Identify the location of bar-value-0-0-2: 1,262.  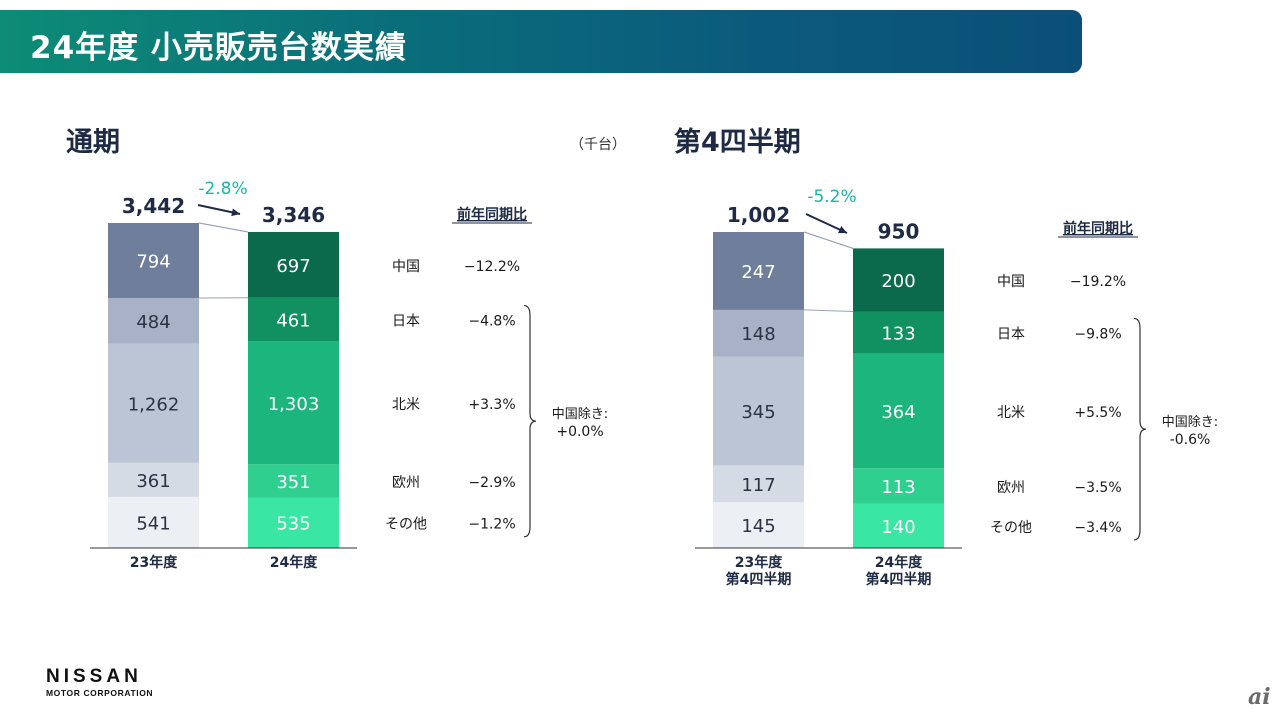
(154, 404).